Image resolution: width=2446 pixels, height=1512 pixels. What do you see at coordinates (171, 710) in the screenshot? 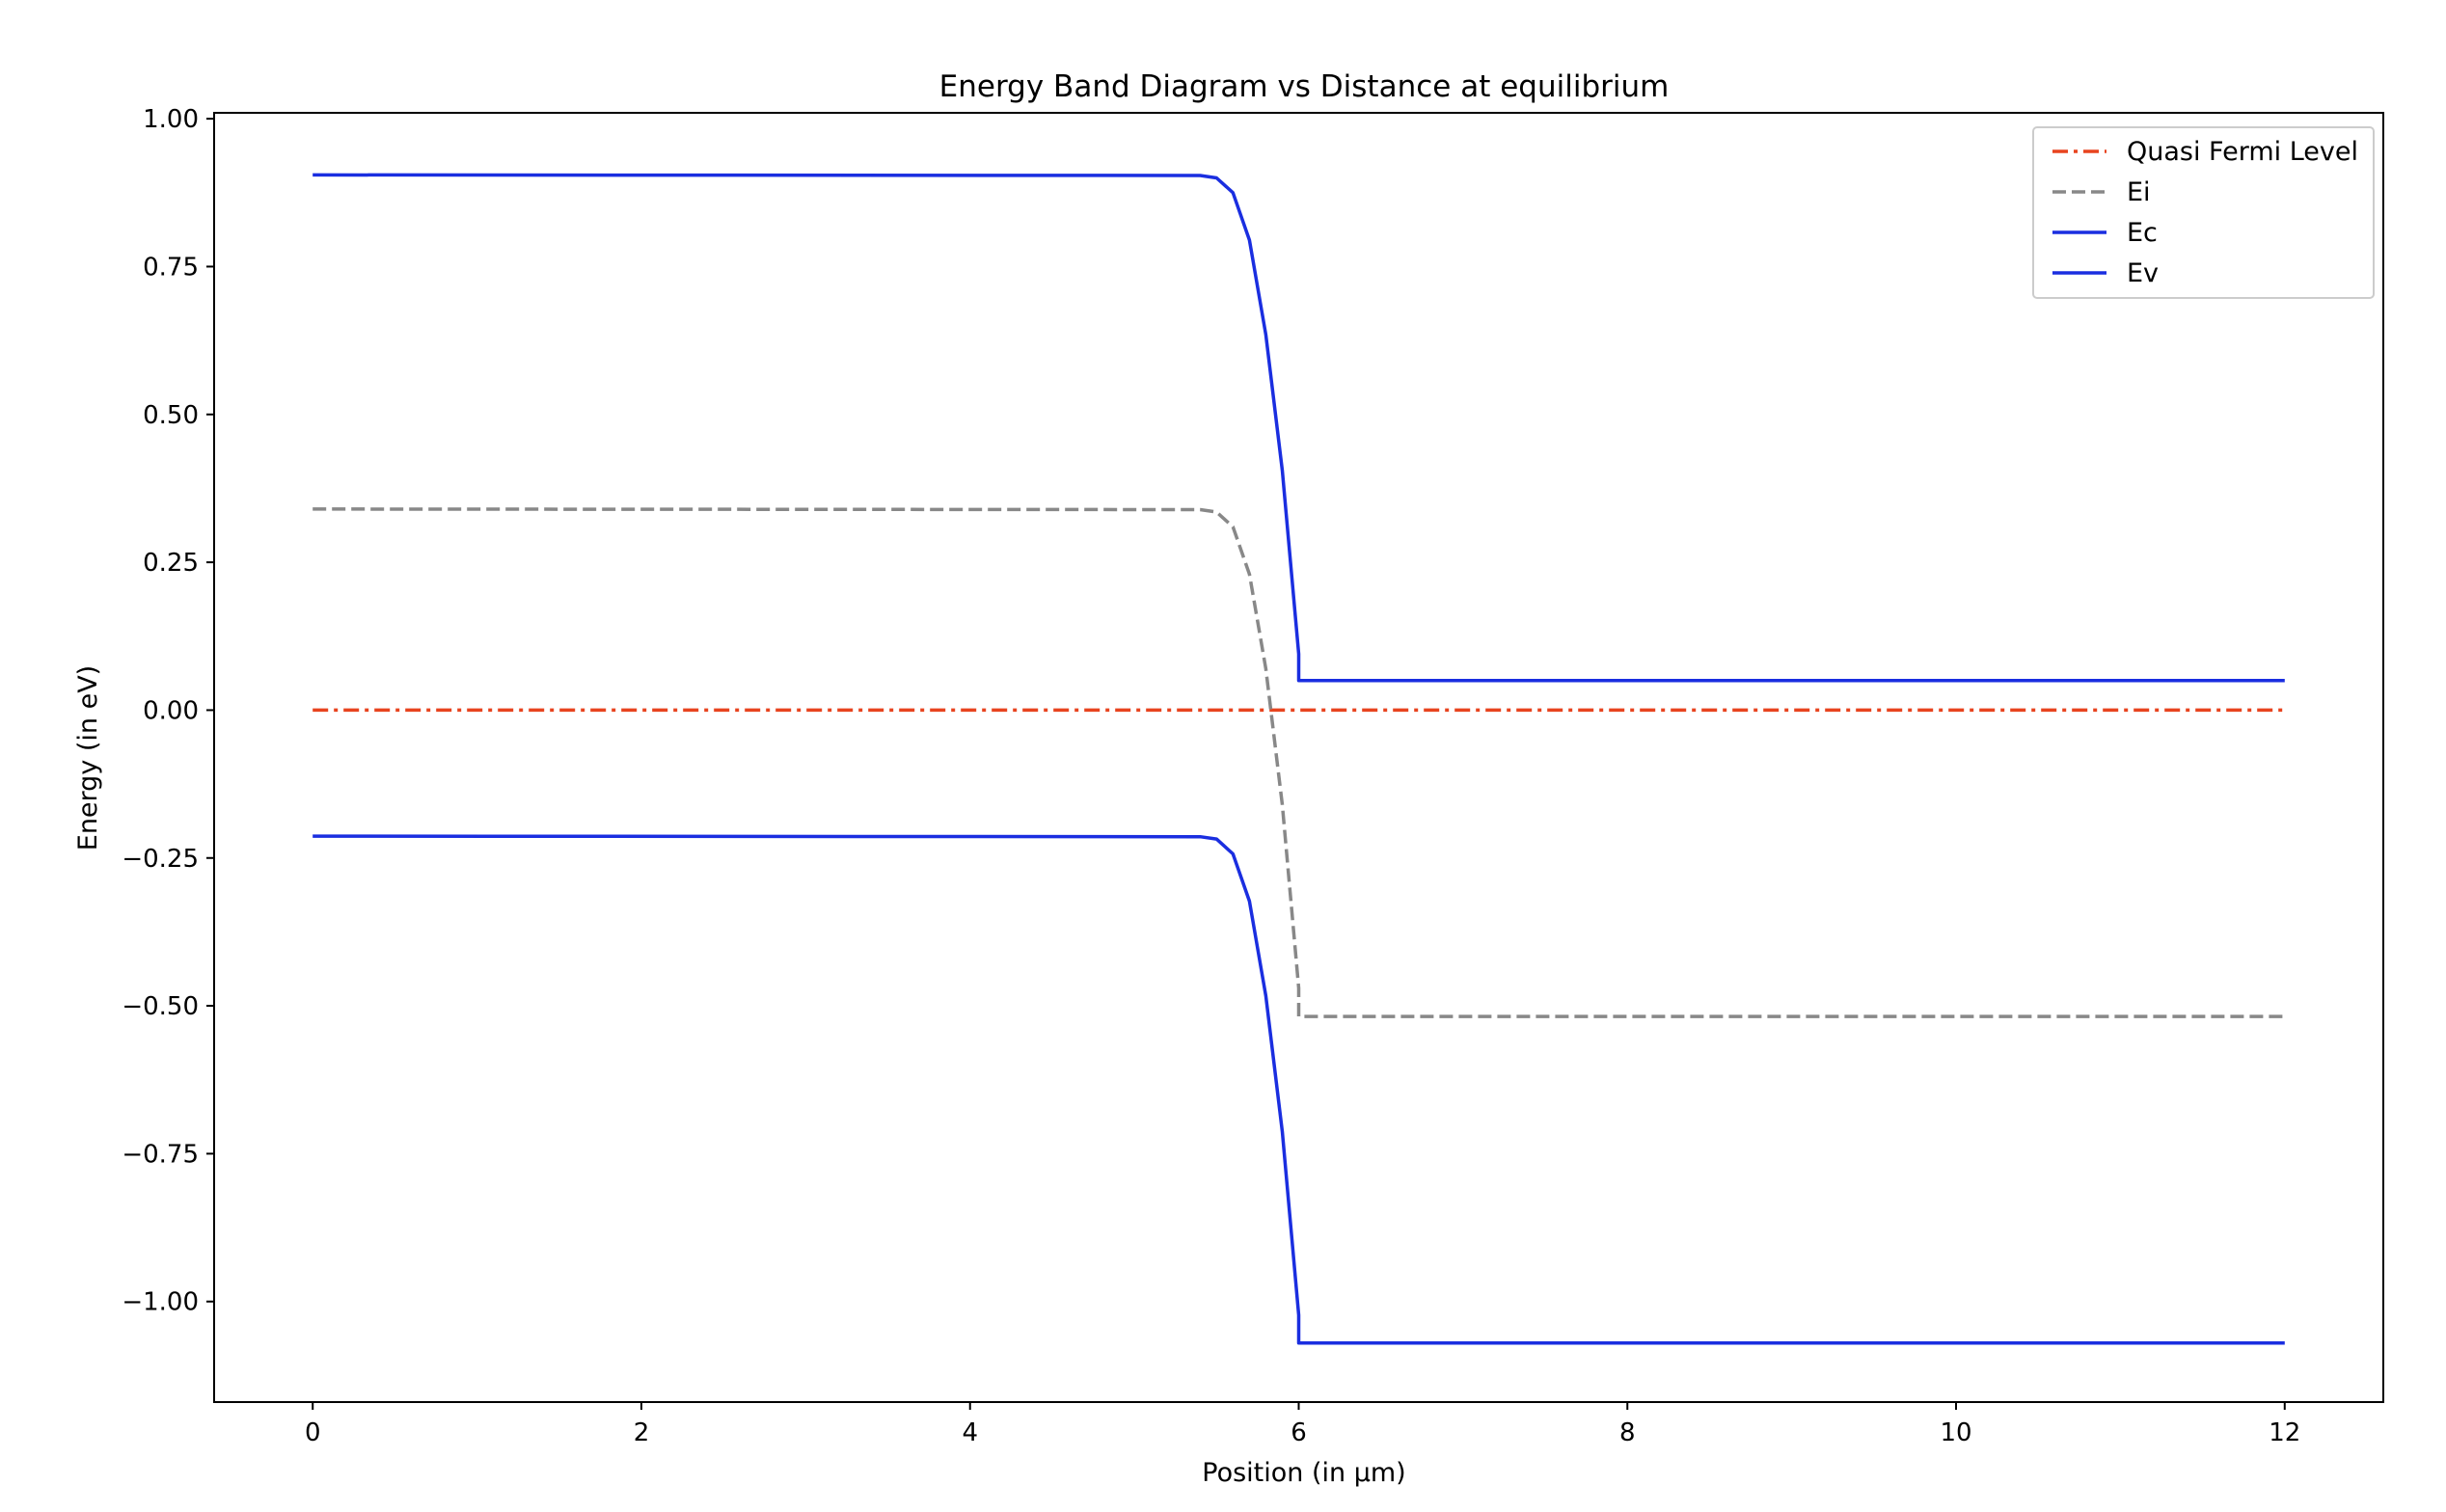
I see `y-tick-label: 0.00` at bounding box center [171, 710].